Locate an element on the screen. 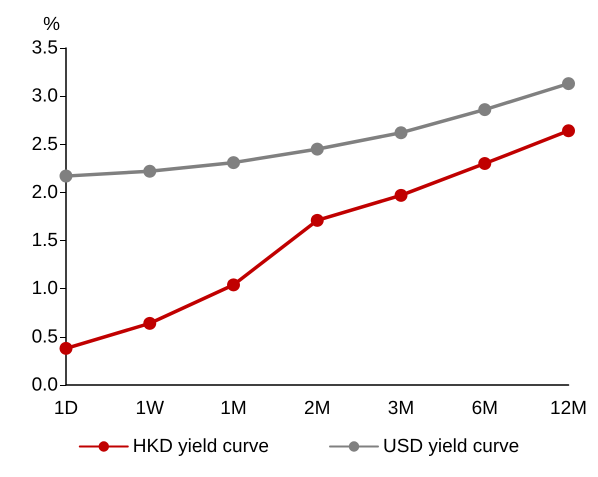 This screenshot has width=598, height=477. y-tick-label: 0.5 is located at coordinates (45, 337).